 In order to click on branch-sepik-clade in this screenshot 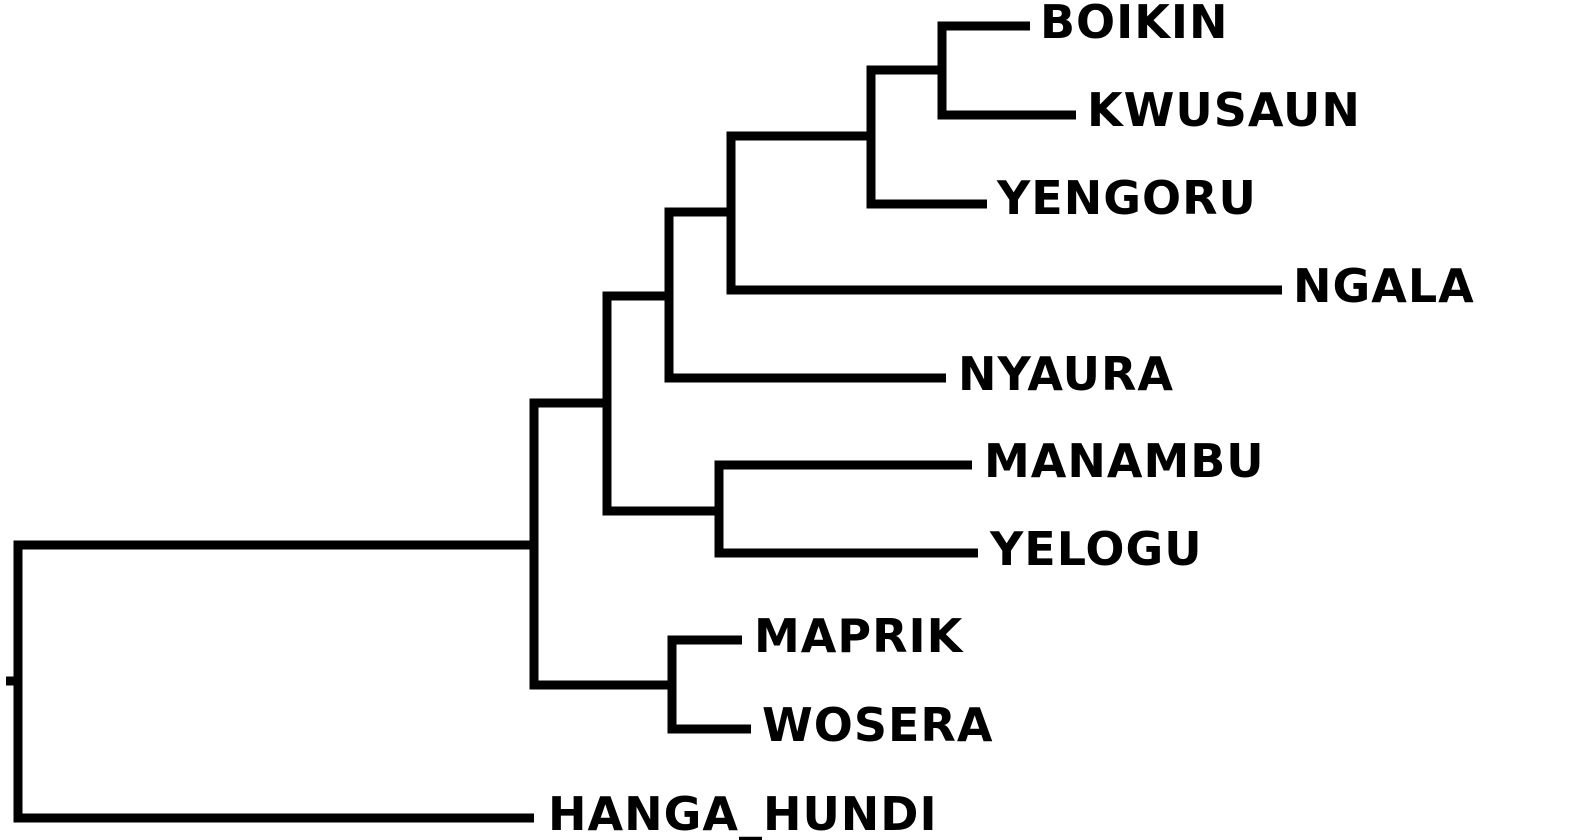, I will do `click(600, 544)`.